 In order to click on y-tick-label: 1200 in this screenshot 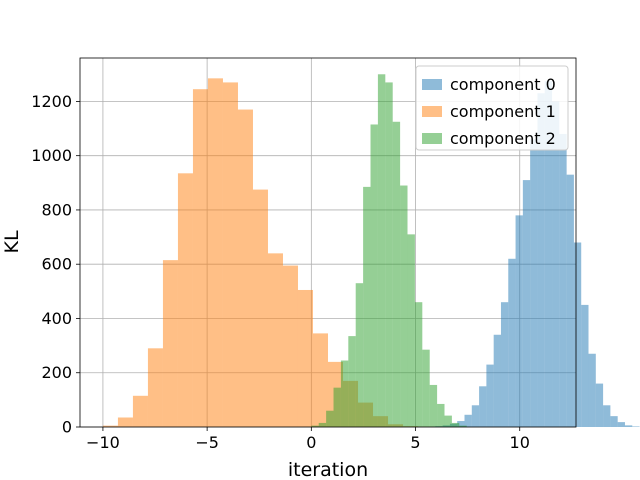, I will do `click(51, 101)`.